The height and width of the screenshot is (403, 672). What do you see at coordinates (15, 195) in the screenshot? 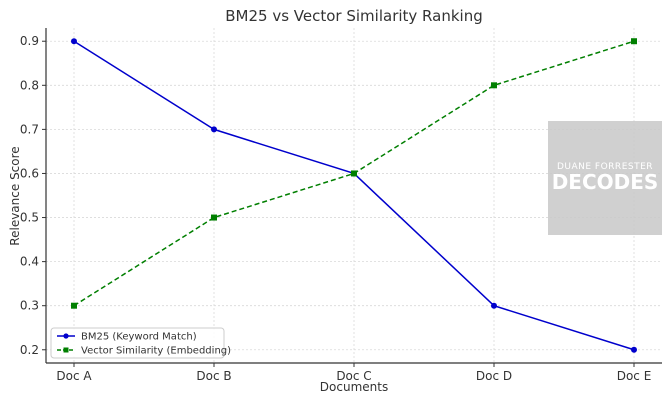
I see `y-axis-label: Relevance Score` at bounding box center [15, 195].